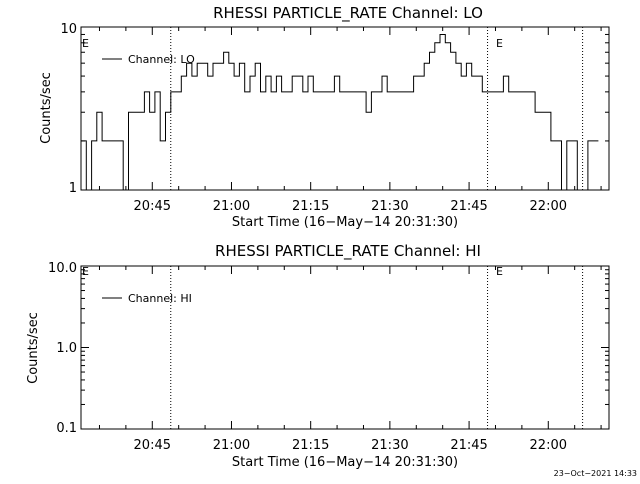 Image resolution: width=640 pixels, height=484 pixels. Describe the element at coordinates (33, 348) in the screenshot. I see `panel-hi-ylabel: Counts/sec` at that location.